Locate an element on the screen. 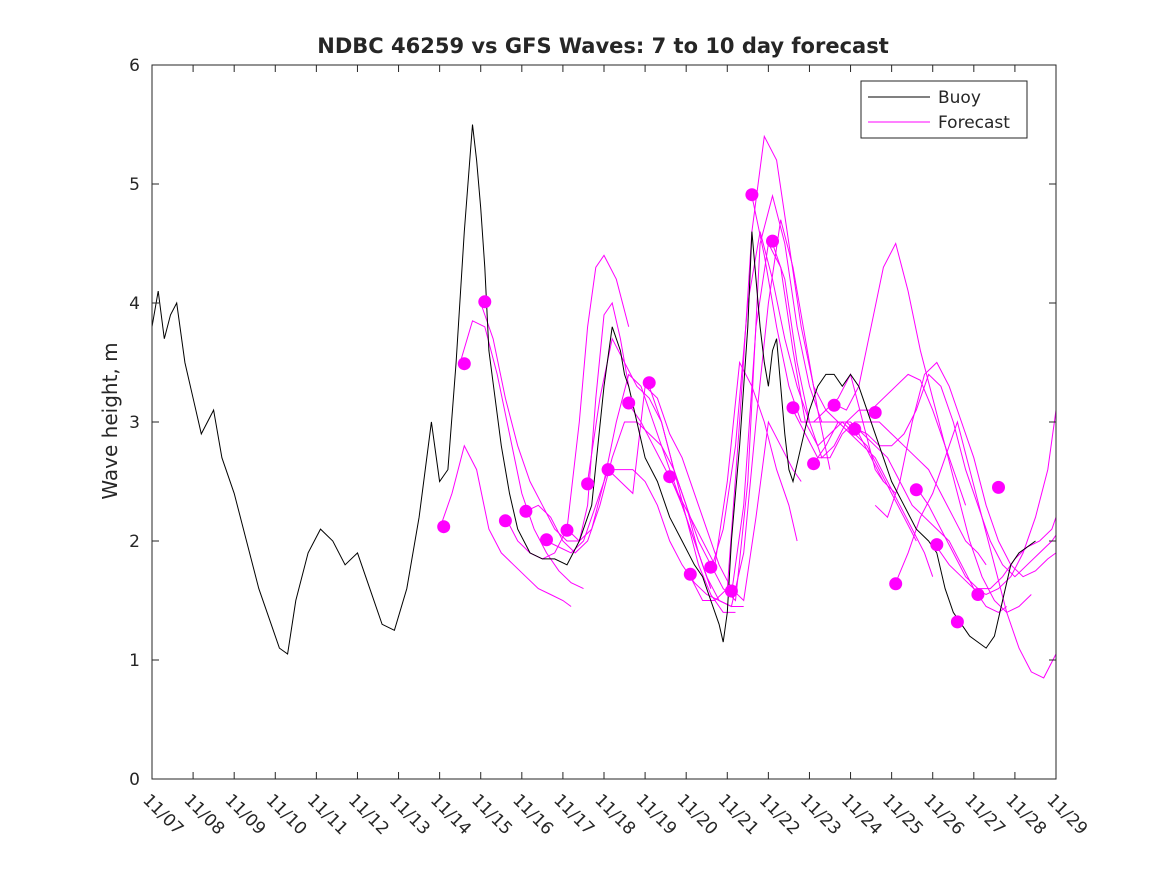 This screenshot has height=875, width=1167. y-tick-label: 5 is located at coordinates (134, 185).